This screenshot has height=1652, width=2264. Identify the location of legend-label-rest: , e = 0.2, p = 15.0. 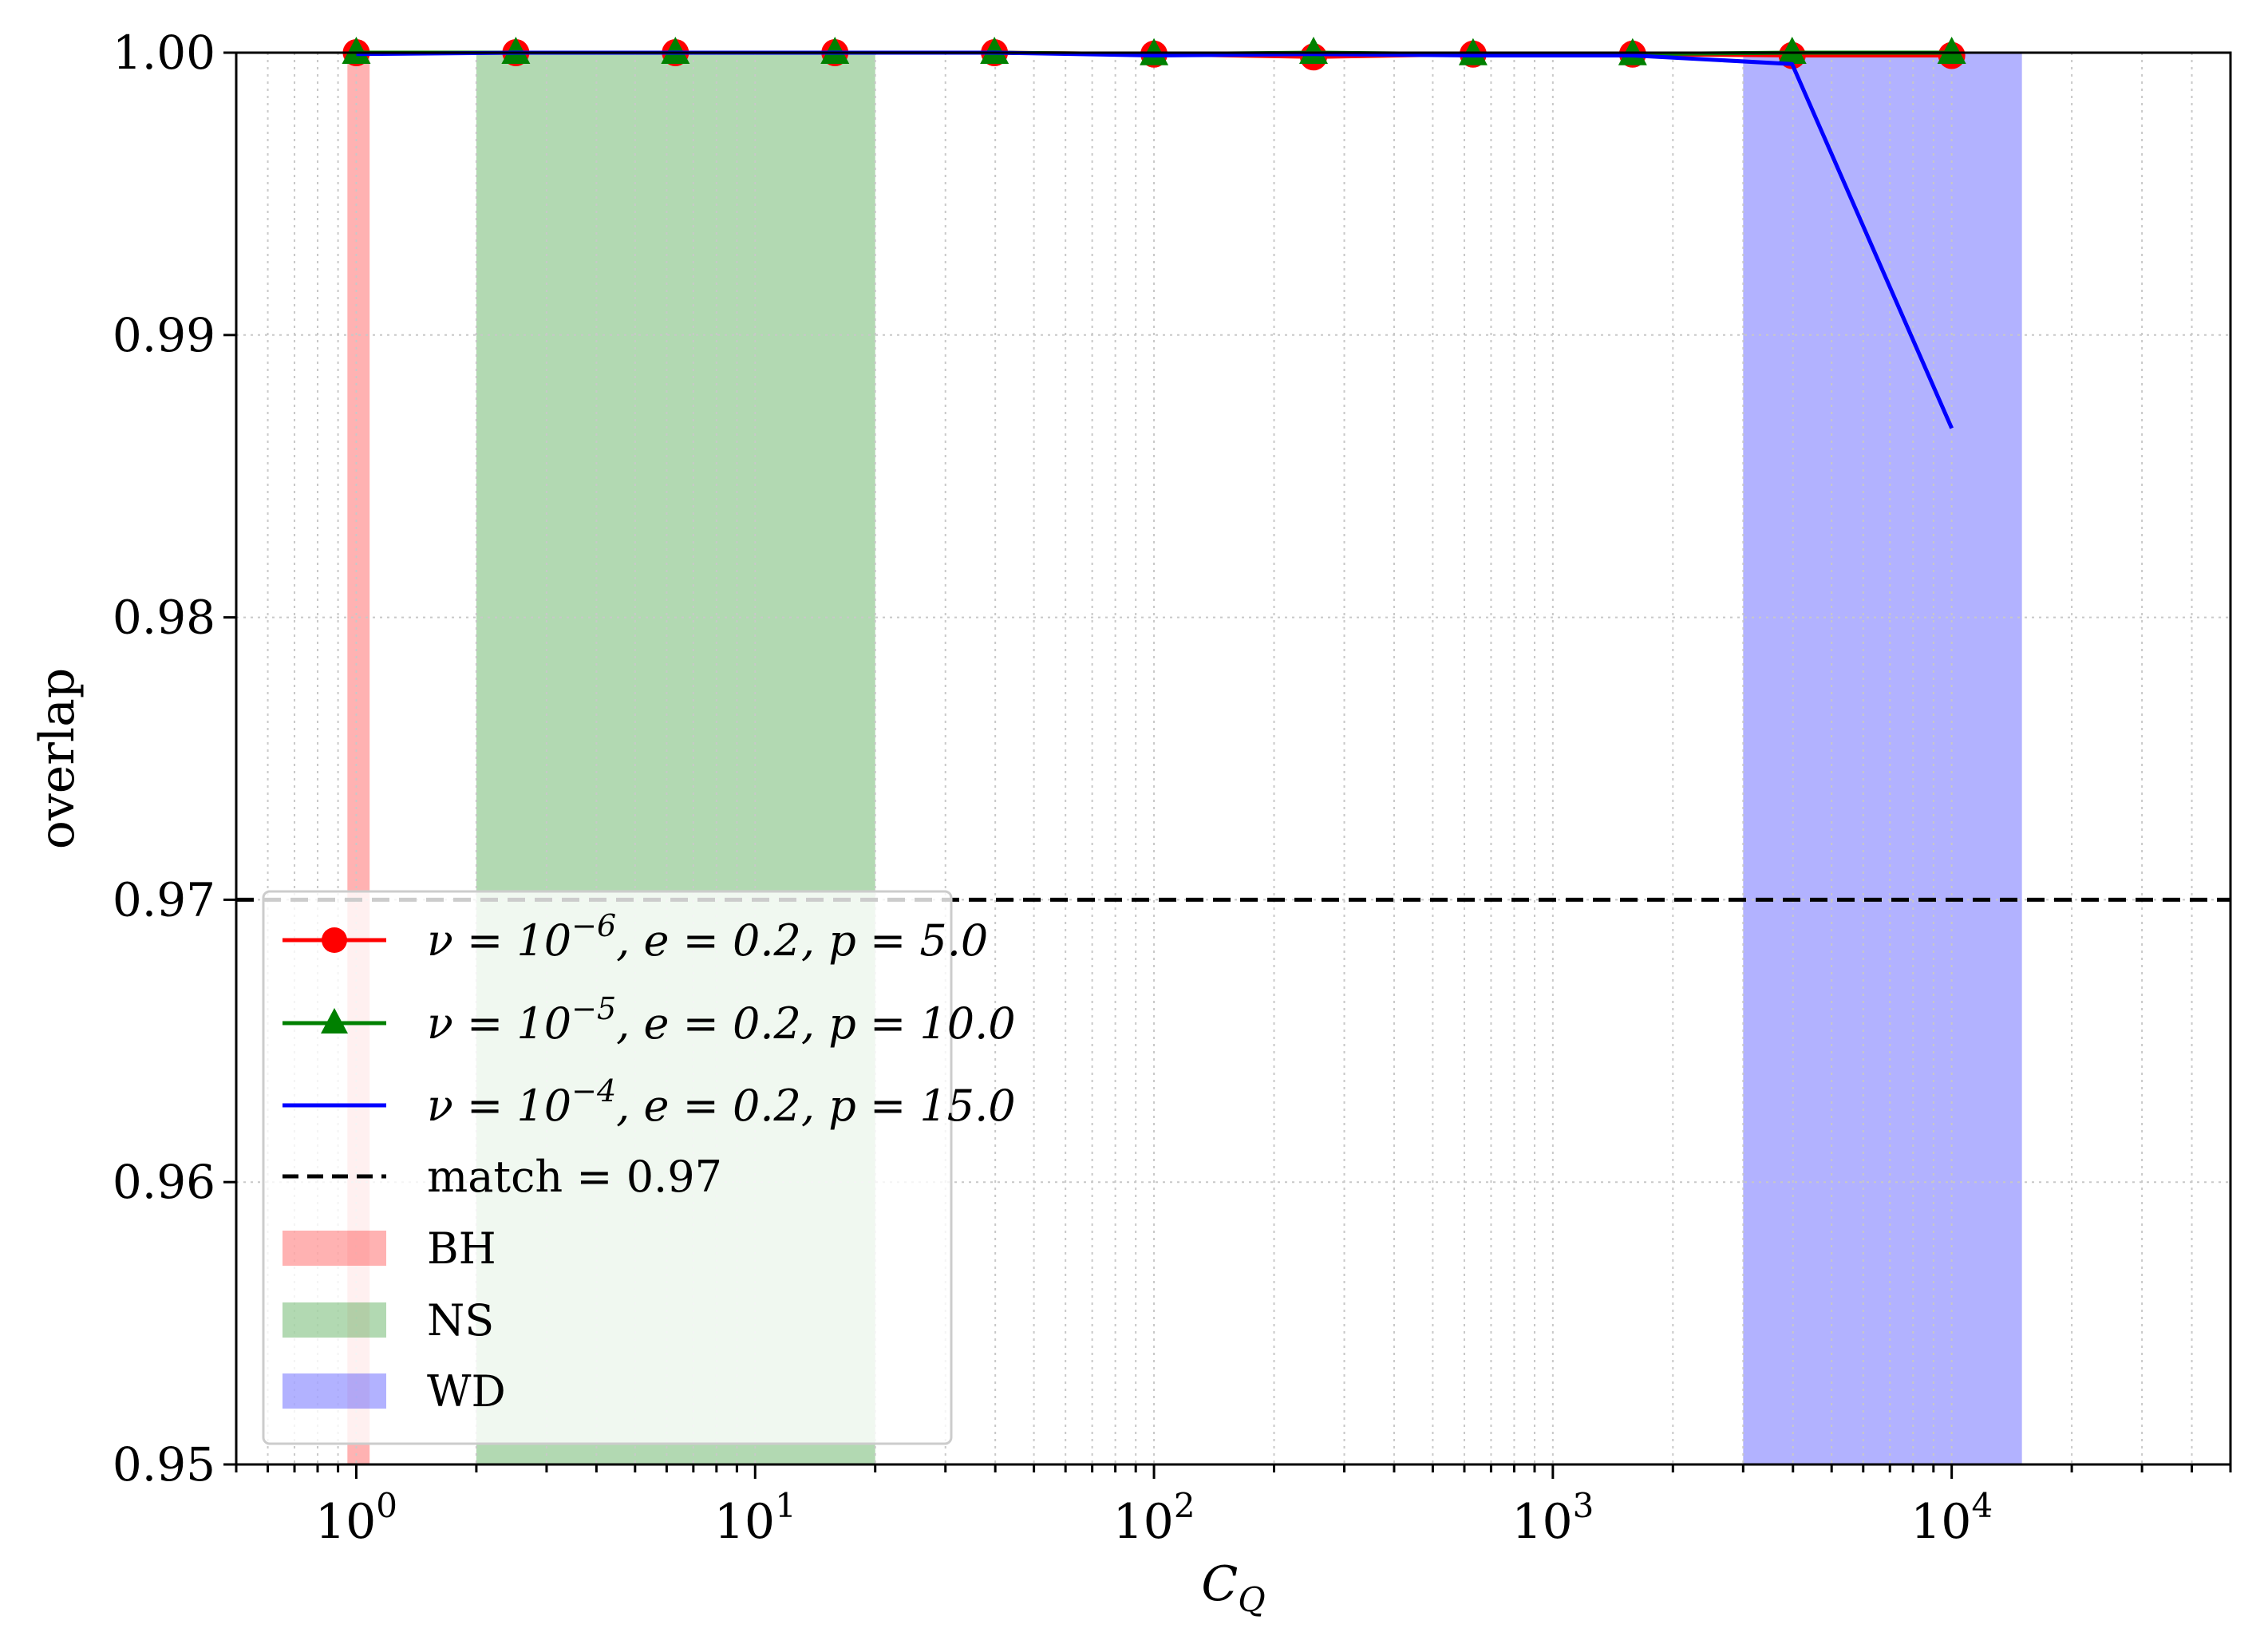
(815, 1106).